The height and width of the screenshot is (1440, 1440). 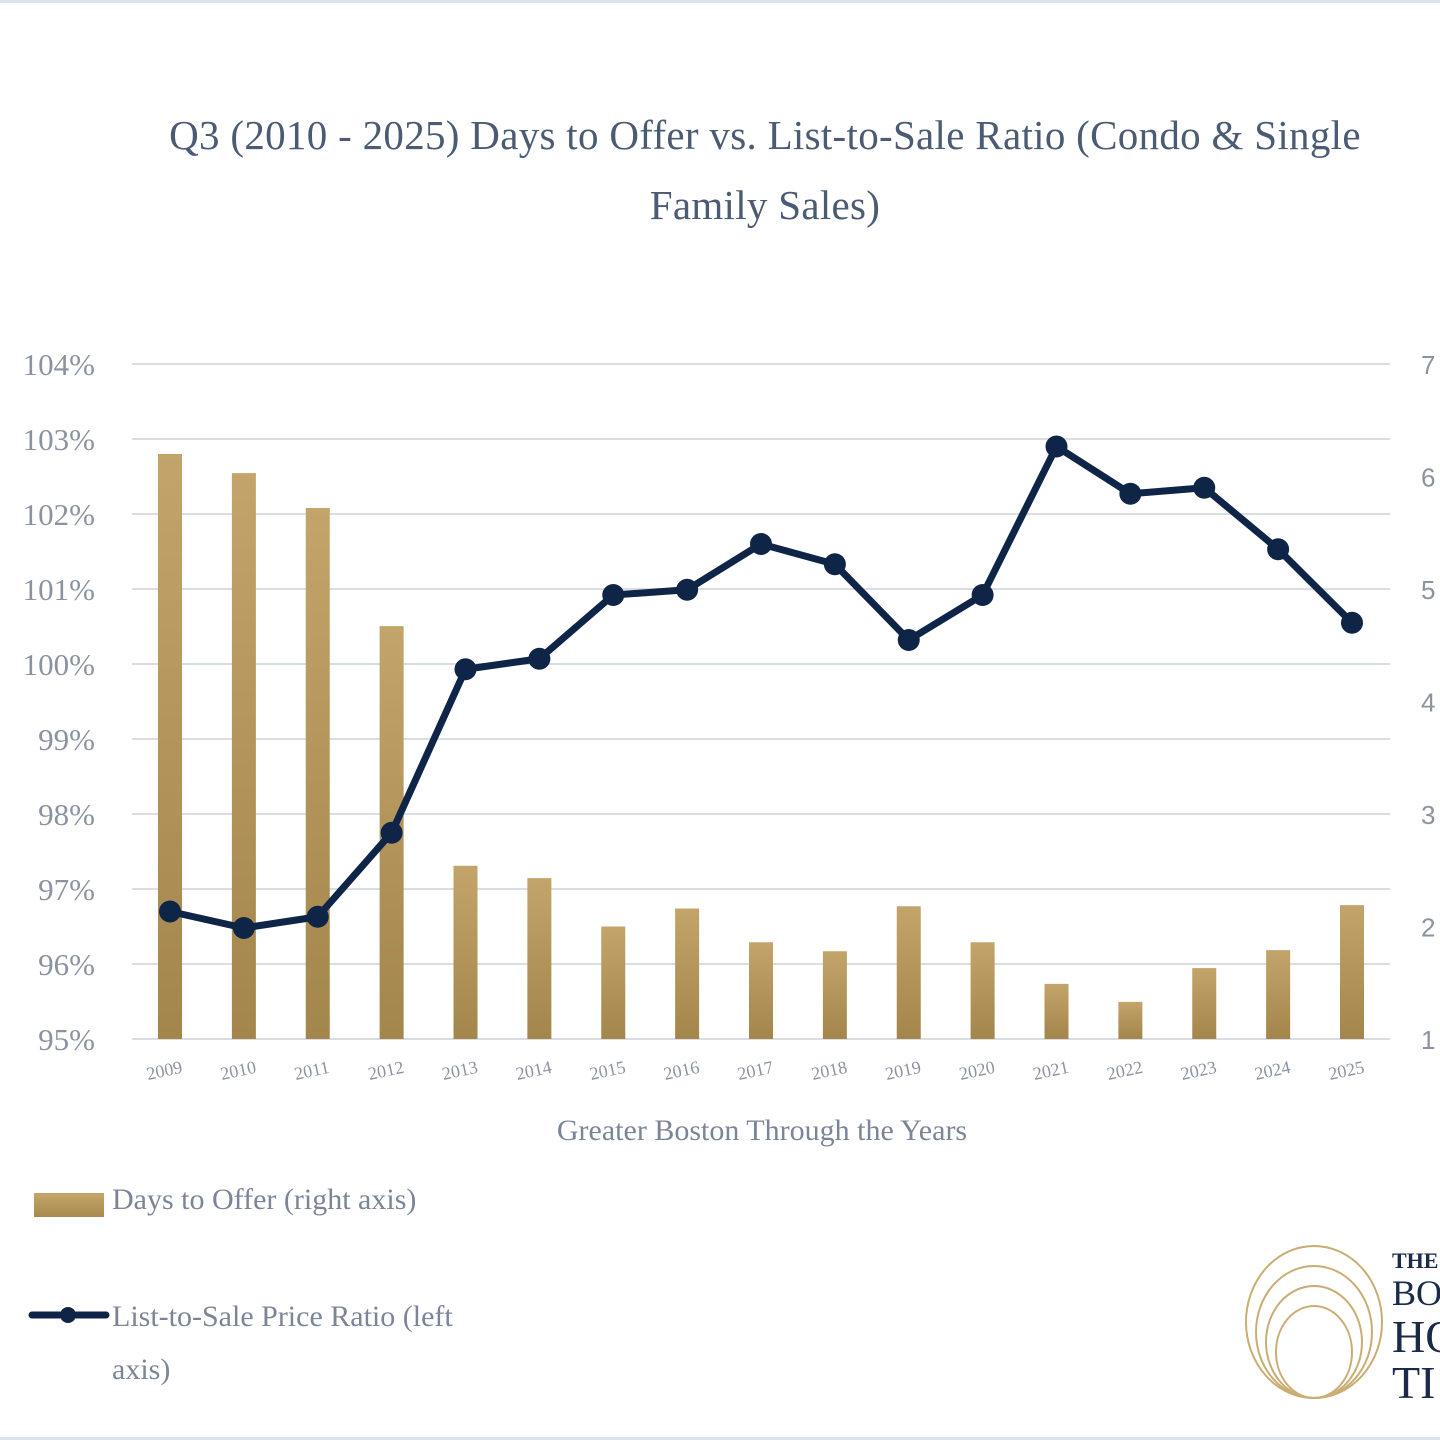 What do you see at coordinates (1428, 365) in the screenshot?
I see `right-tick-label: 7` at bounding box center [1428, 365].